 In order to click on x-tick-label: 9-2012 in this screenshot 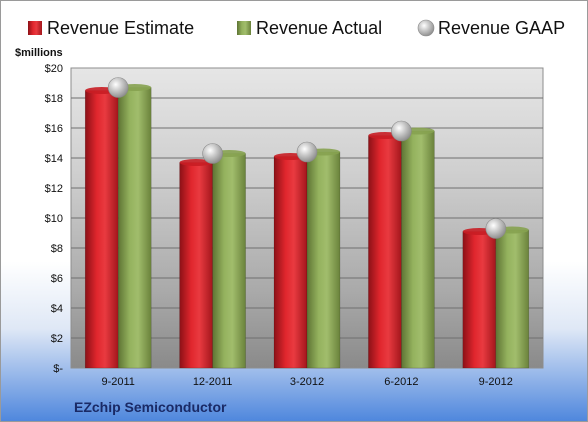, I will do `click(496, 382)`.